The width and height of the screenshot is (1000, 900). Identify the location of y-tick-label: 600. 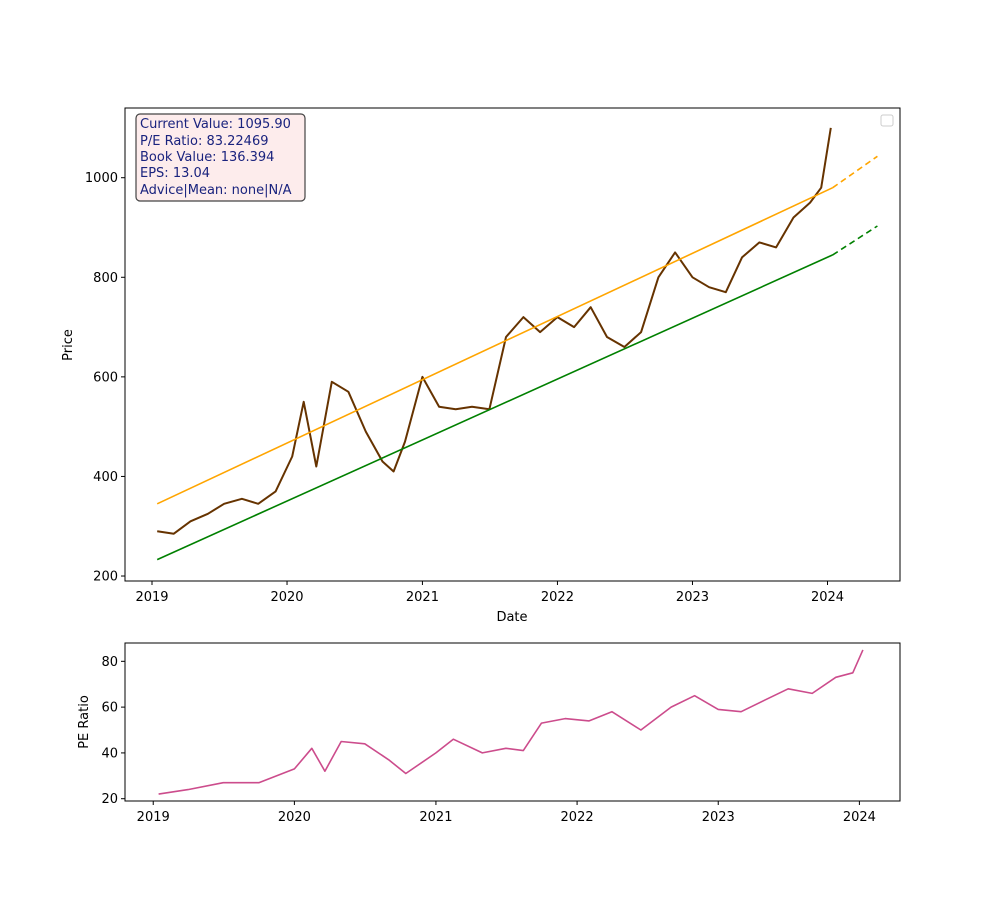
(105, 377).